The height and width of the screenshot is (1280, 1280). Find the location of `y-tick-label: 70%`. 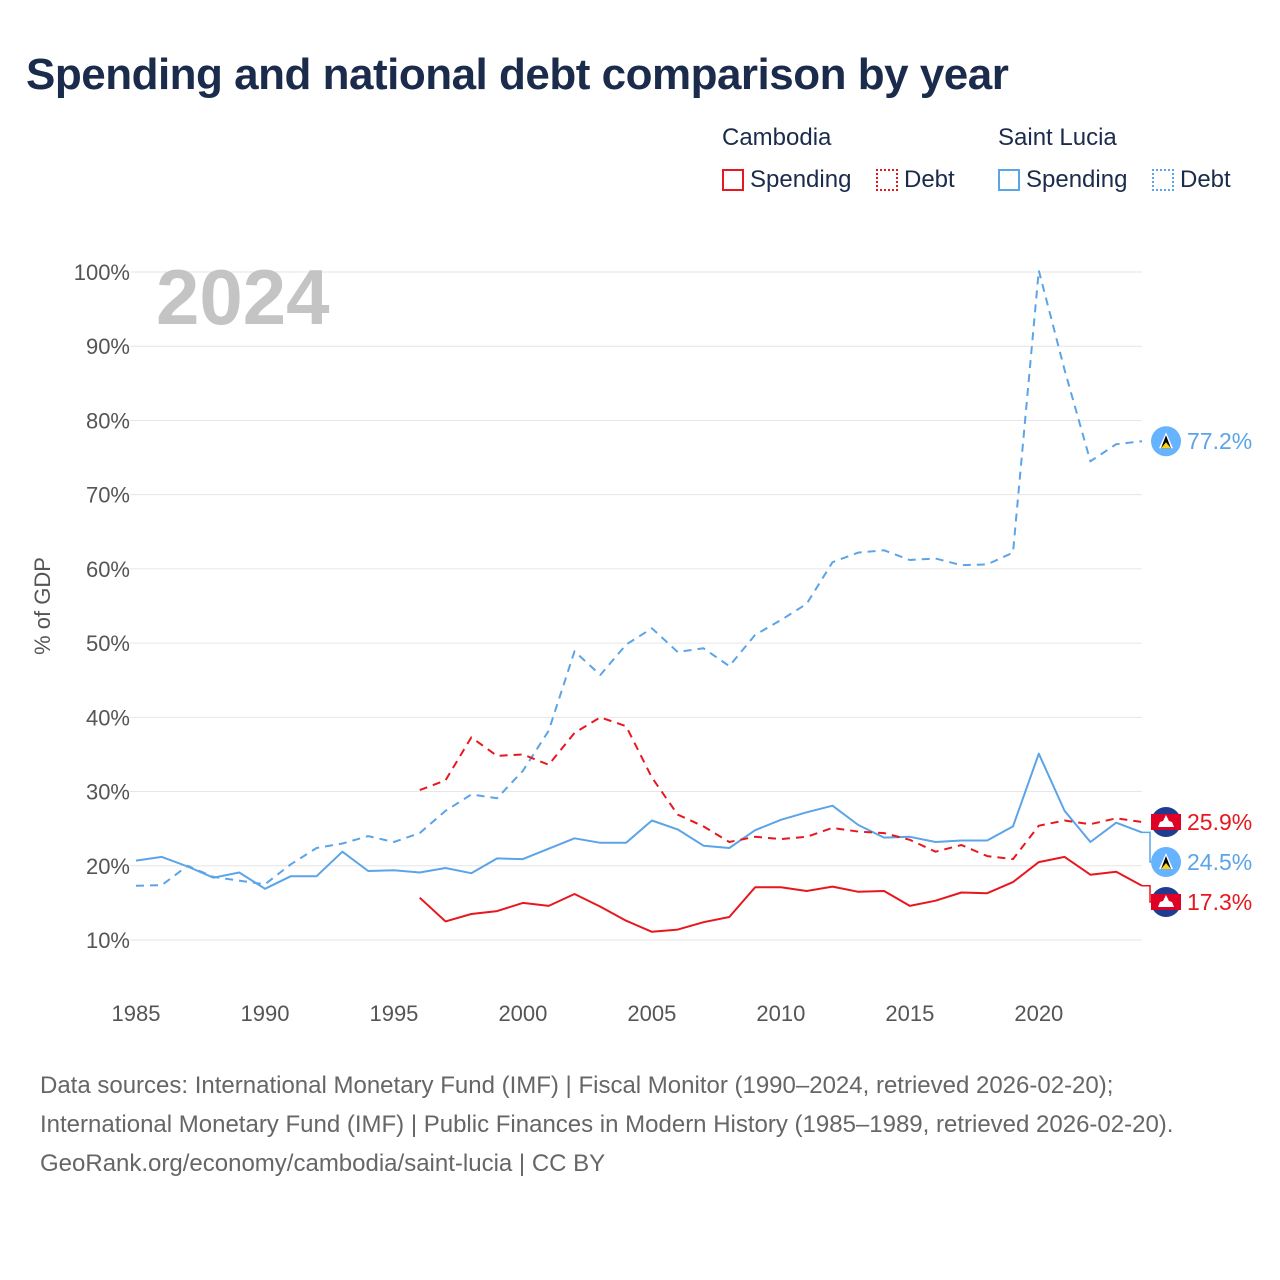

y-tick-label: 70% is located at coordinates (108, 495).